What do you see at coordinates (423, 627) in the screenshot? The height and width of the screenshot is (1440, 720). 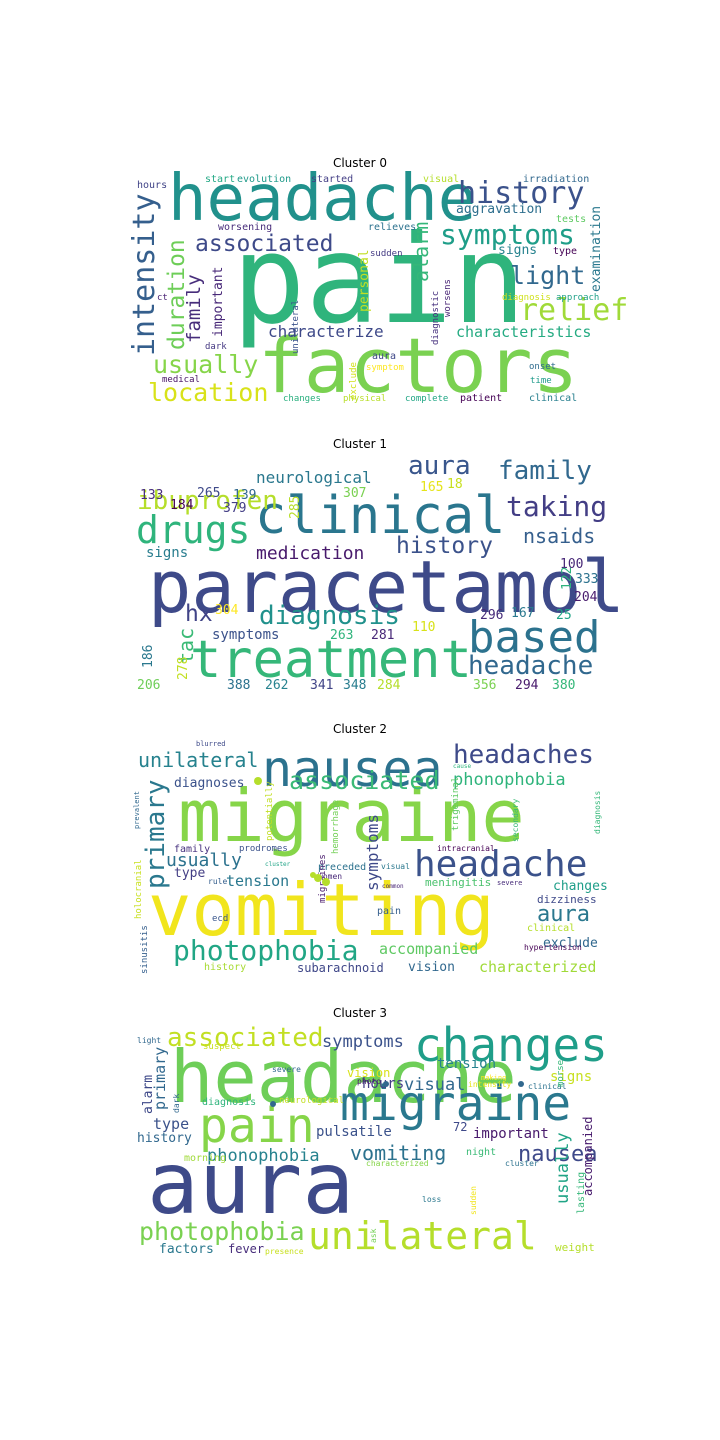 I see `cluster-1-word: 110` at bounding box center [423, 627].